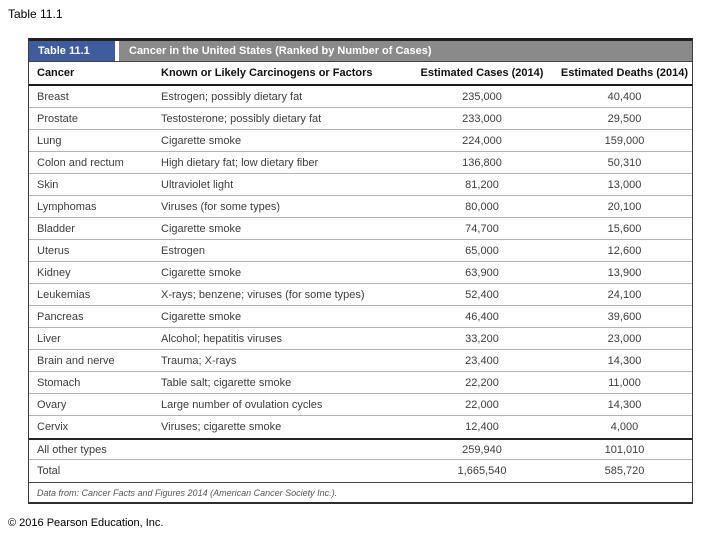 This screenshot has height=540, width=720. Describe the element at coordinates (57, 118) in the screenshot. I see `cancer-name: Prostate` at that location.